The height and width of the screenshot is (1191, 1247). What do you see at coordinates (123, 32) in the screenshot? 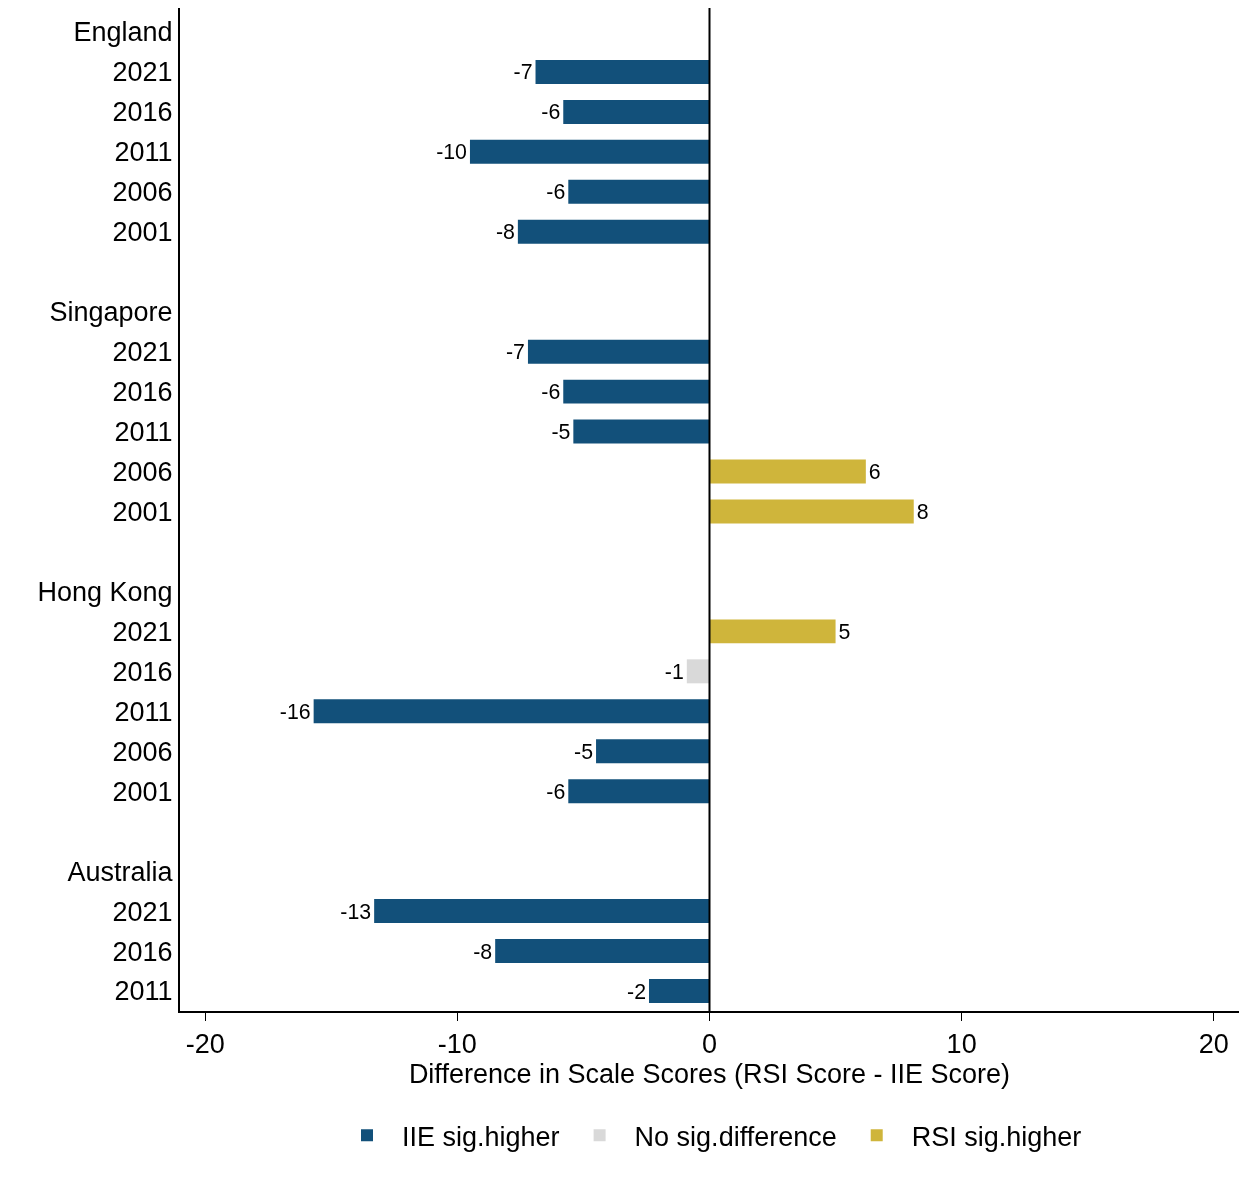
I see `y-tick-label: England` at bounding box center [123, 32].